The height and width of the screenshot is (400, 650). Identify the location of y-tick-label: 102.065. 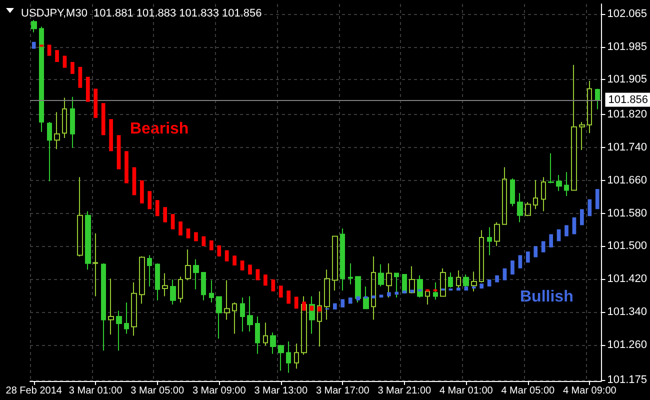
(627, 14).